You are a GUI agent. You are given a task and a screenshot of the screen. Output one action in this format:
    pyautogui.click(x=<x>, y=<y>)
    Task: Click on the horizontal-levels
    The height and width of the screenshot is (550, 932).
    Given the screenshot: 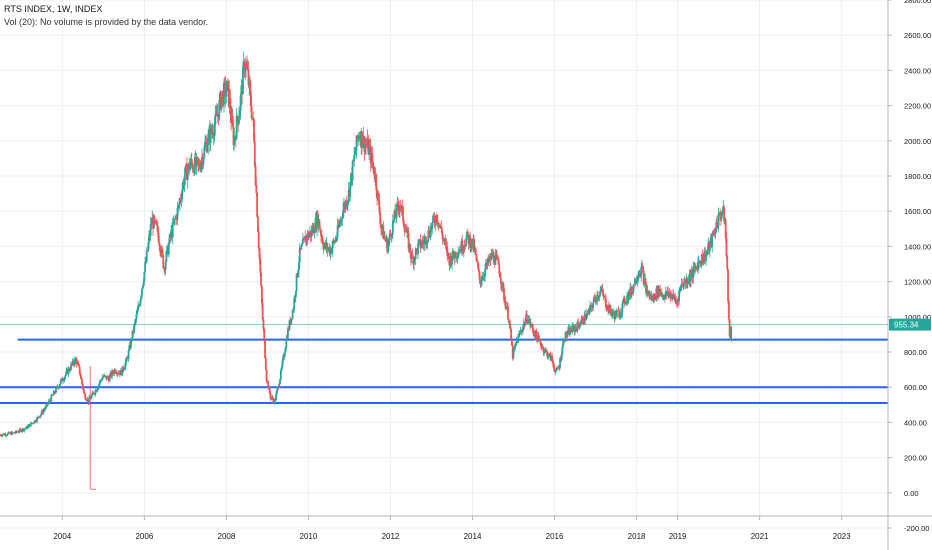 What is the action you would take?
    pyautogui.click(x=444, y=371)
    